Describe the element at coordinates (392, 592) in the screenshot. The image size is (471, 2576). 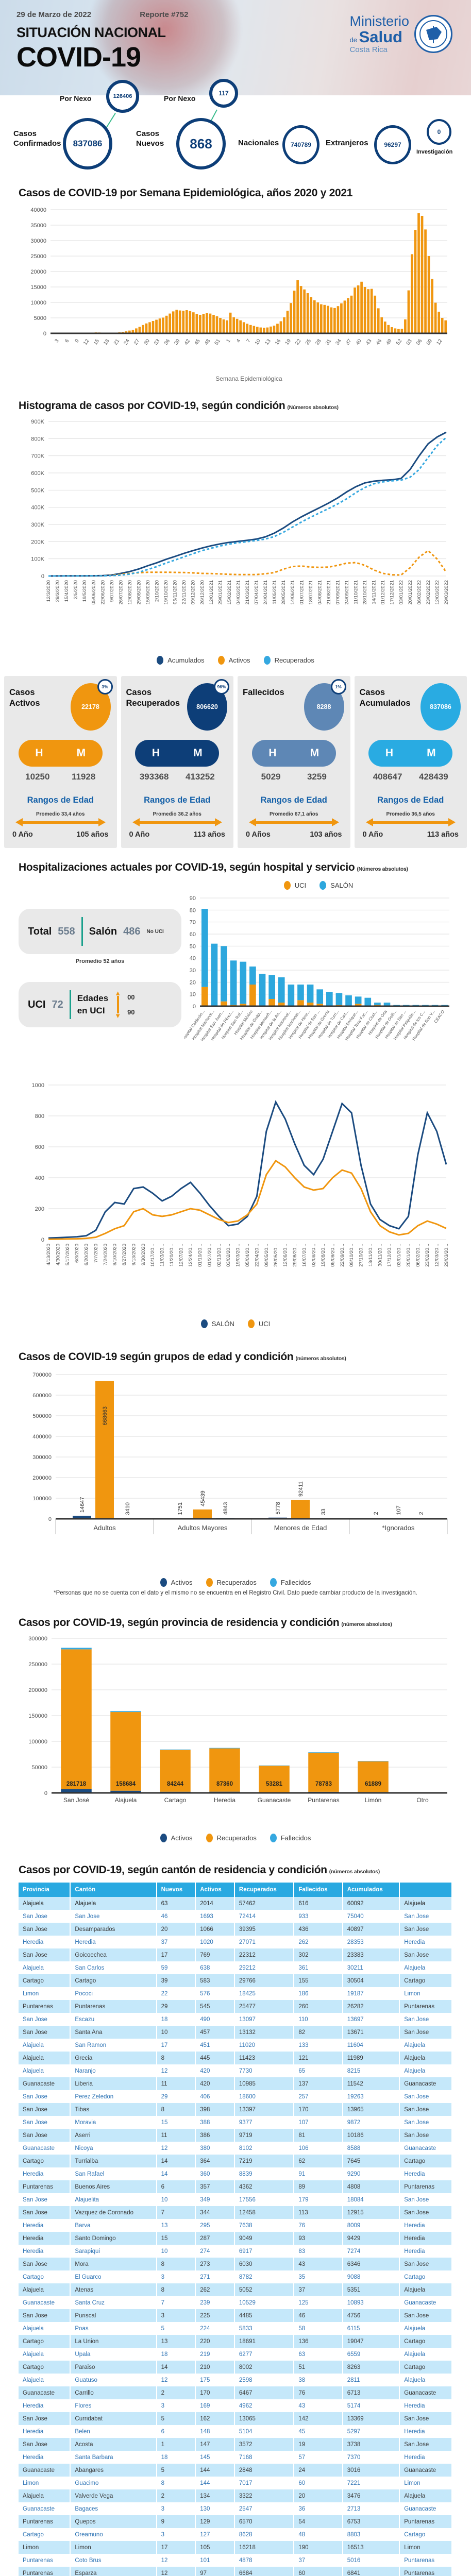
I see `svg-text: 17/12/2021` at that location.